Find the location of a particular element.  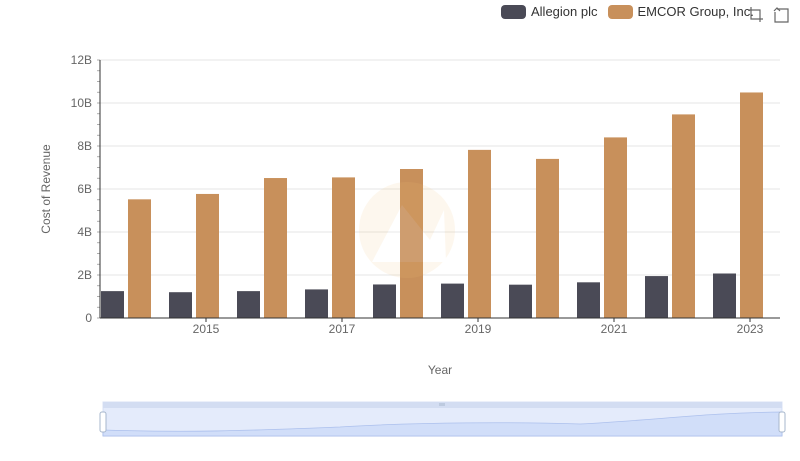

y-tick-label: 6B is located at coordinates (84, 189).